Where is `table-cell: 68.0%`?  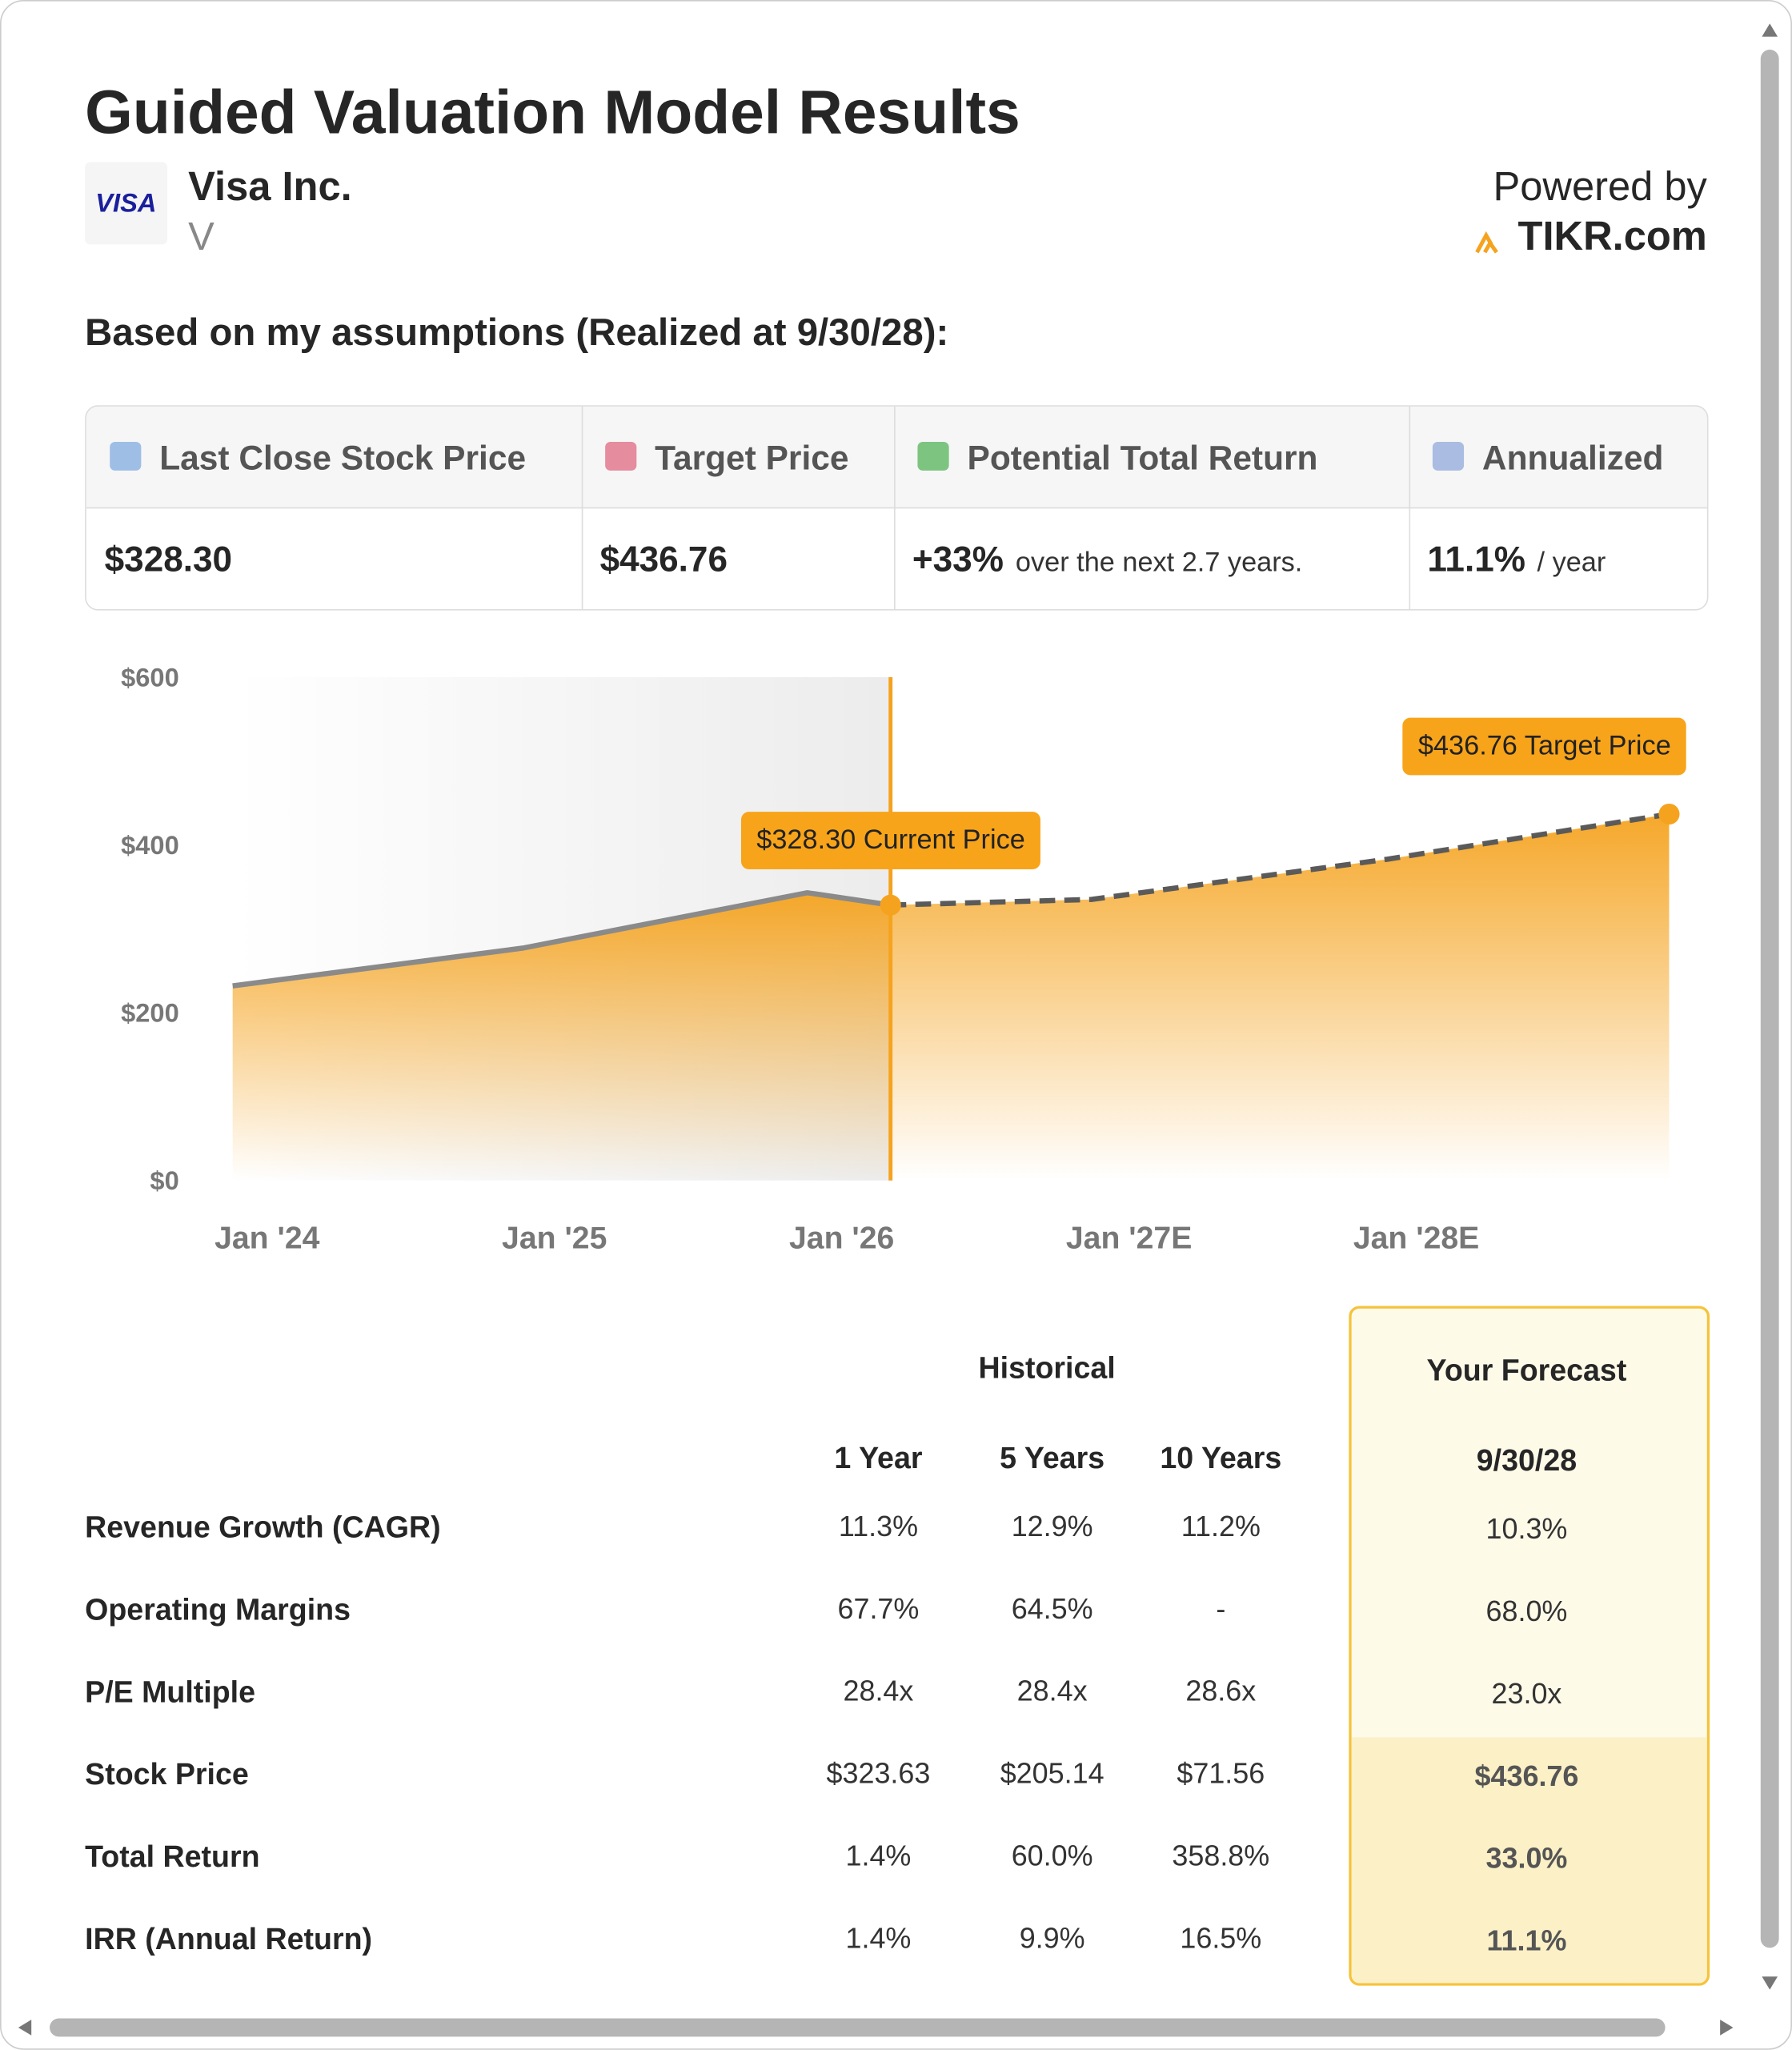
table-cell: 68.0% is located at coordinates (1526, 1611).